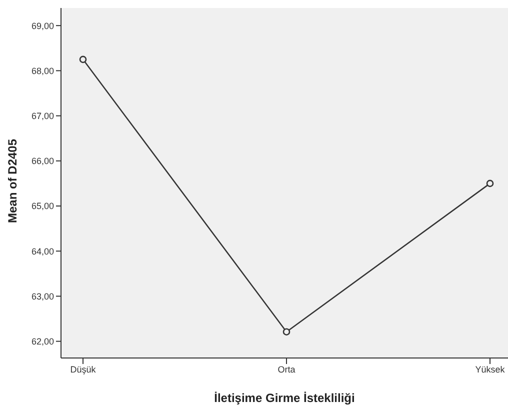 Image resolution: width=508 pixels, height=412 pixels. What do you see at coordinates (490, 369) in the screenshot?
I see `x-tick-label: Yüksek` at bounding box center [490, 369].